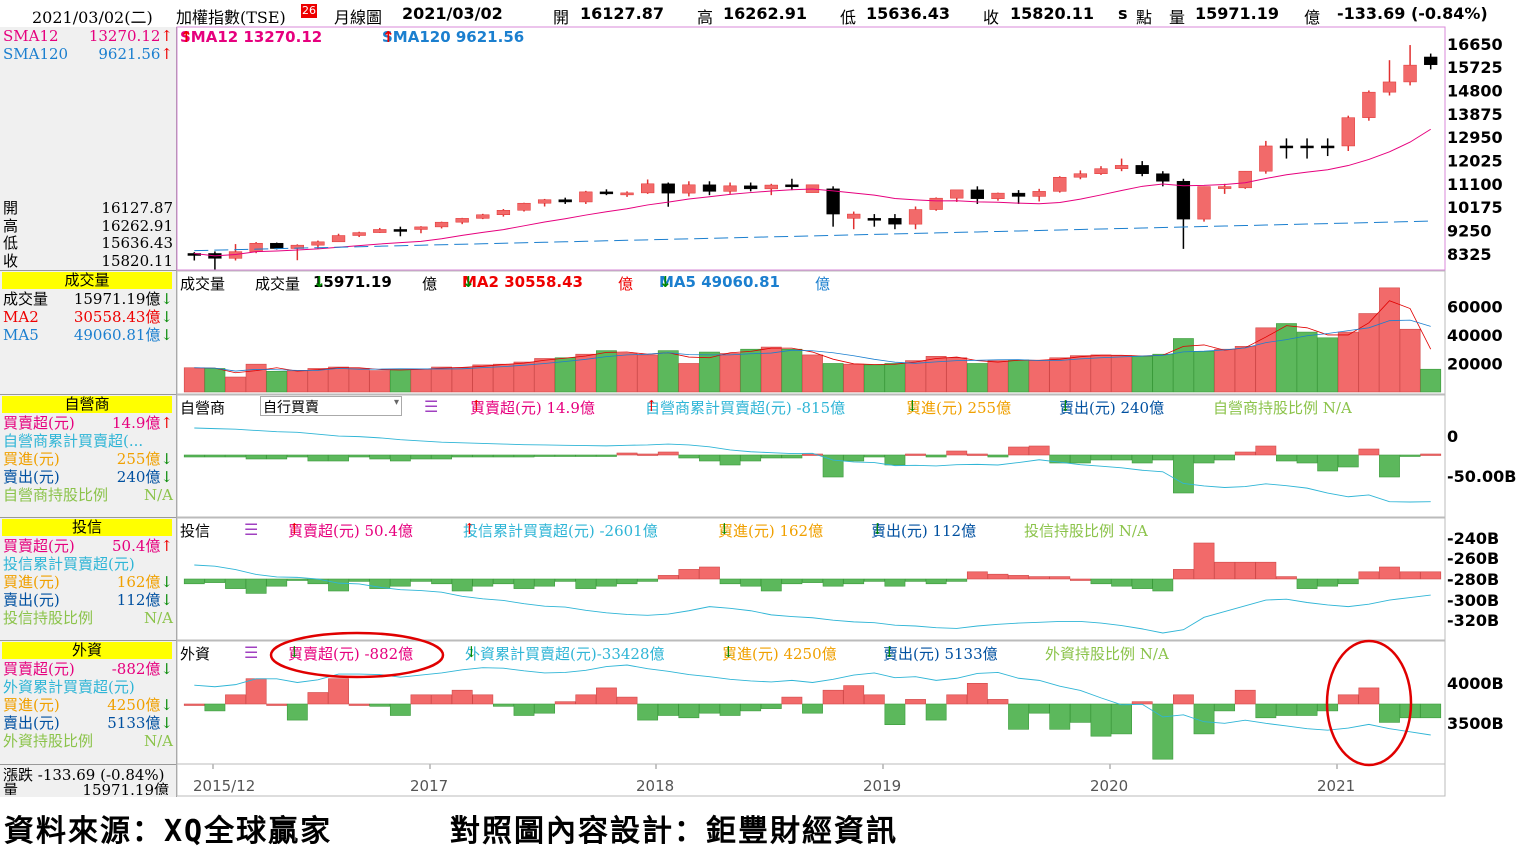 The image size is (1538, 853). I want to click on dealer-ratio: 自營商持股比例 N/A, so click(1282, 408).